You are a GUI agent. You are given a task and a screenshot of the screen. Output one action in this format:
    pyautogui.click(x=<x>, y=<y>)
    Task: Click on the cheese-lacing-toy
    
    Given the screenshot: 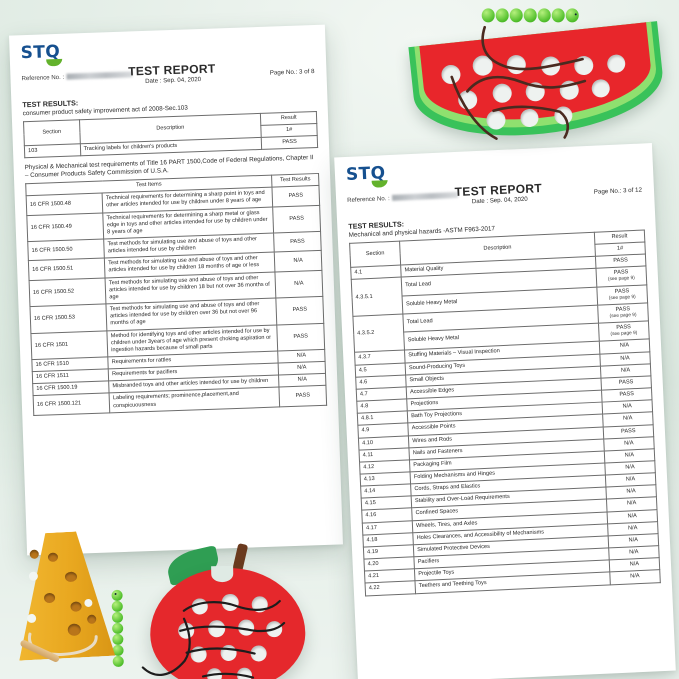 What is the action you would take?
    pyautogui.click(x=68, y=596)
    